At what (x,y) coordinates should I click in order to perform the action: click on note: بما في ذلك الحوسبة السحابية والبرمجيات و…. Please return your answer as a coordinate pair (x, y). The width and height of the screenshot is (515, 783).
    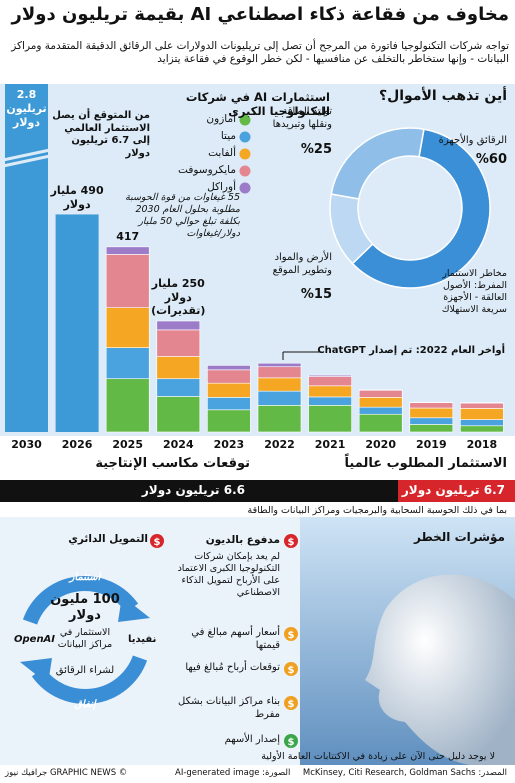
    Looking at the image, I should click on (377, 510).